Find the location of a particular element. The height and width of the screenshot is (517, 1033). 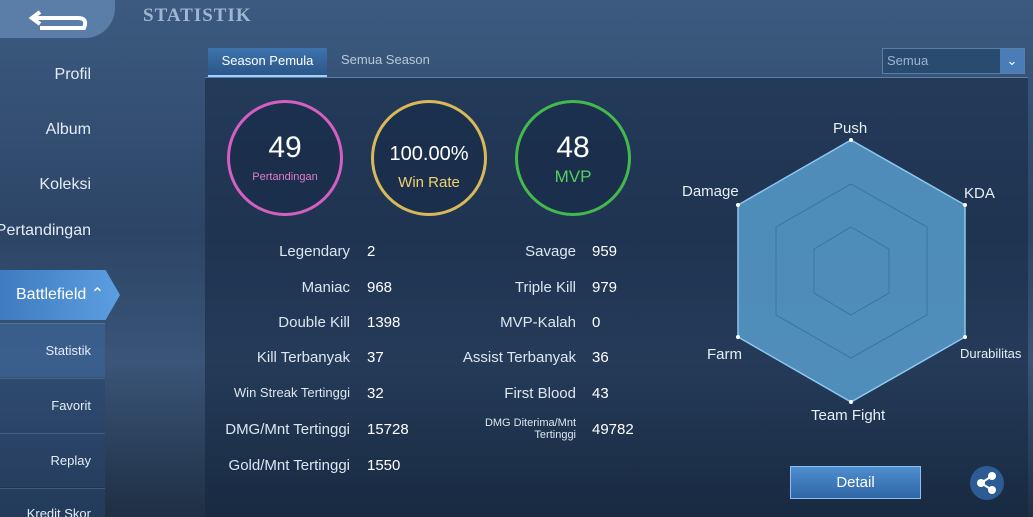

summary-value: 48 is located at coordinates (573, 147).